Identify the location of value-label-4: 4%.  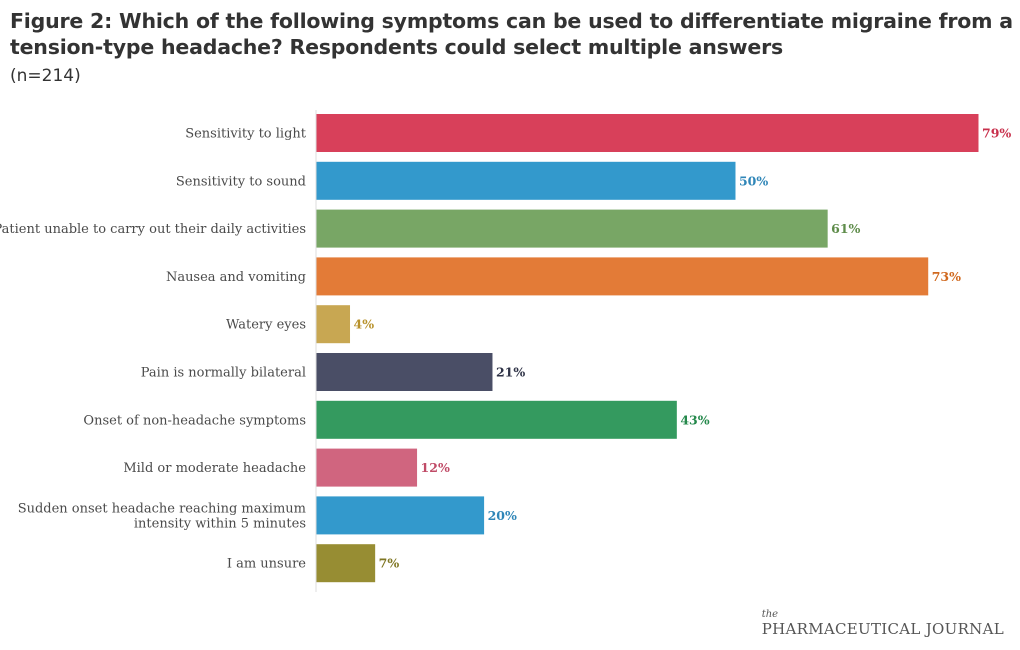
(364, 324).